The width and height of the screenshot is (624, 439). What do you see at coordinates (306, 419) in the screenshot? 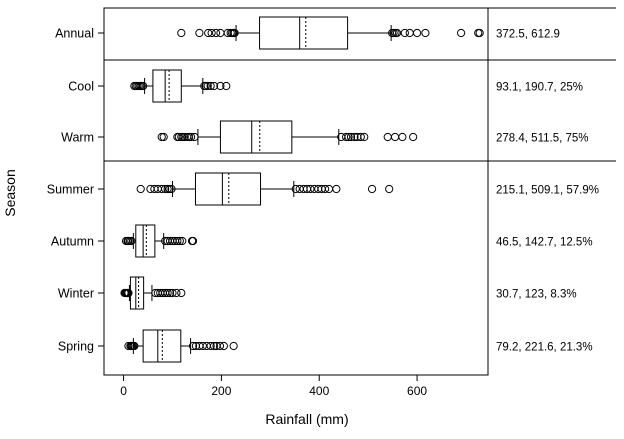
I see `x-axis-title: Rainfall (mm)` at bounding box center [306, 419].